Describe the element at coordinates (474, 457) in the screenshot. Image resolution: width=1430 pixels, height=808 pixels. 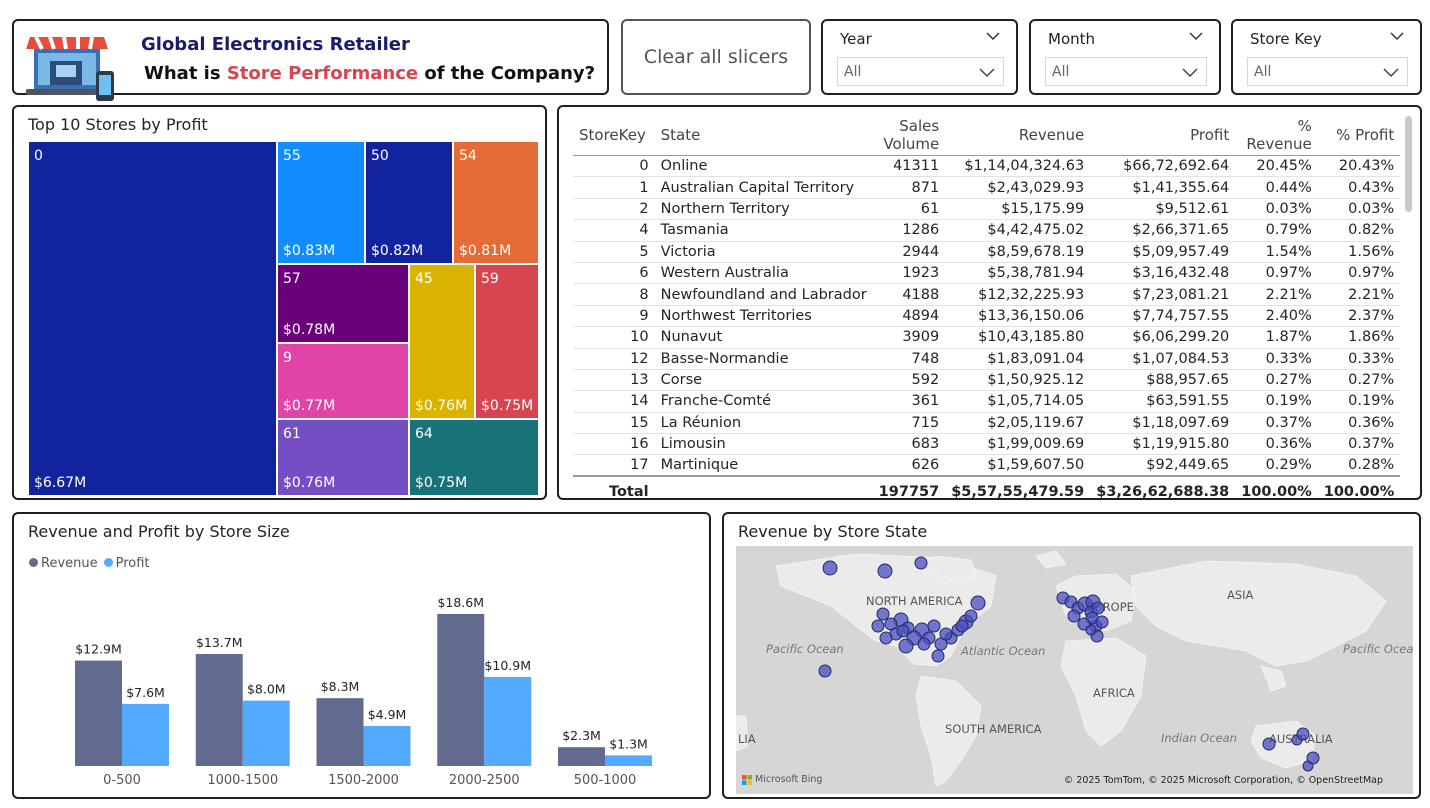
I see `treemap-cell: 64 $0.75M` at that location.